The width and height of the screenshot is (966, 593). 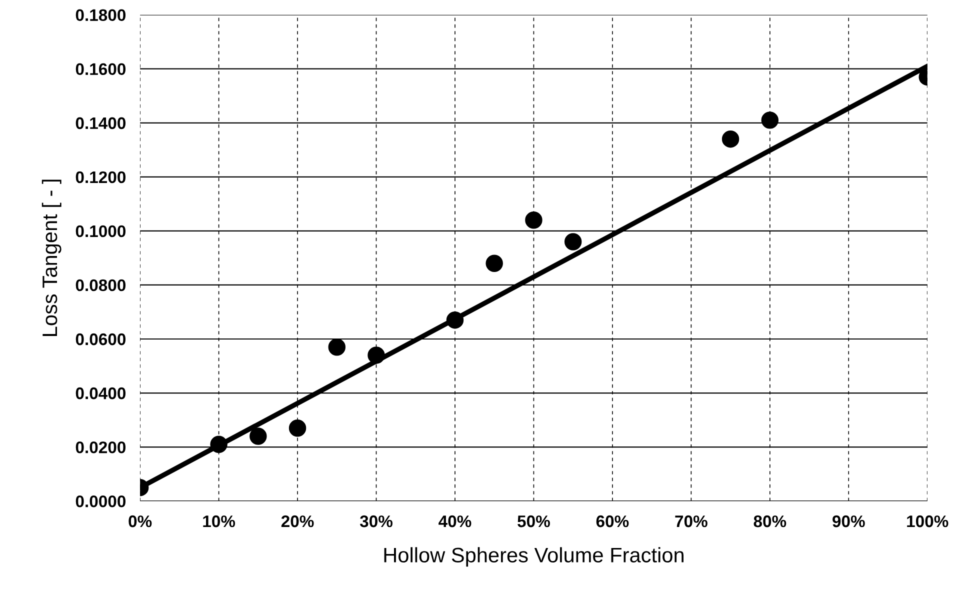 What do you see at coordinates (101, 501) in the screenshot?
I see `y-tick-label: 0.0000` at bounding box center [101, 501].